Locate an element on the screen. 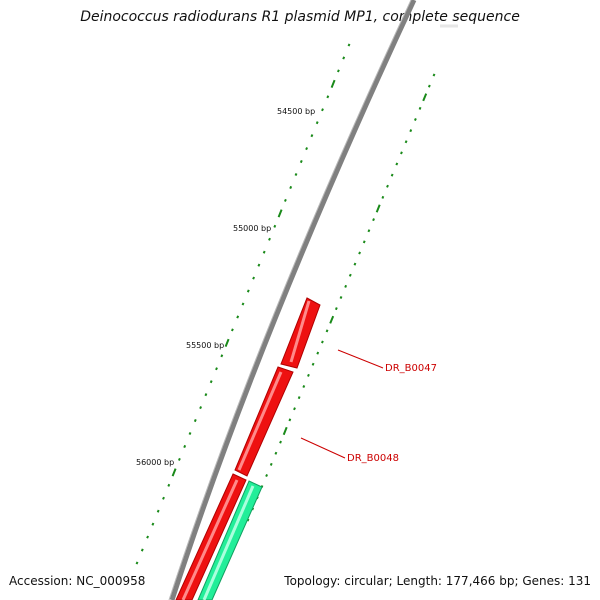 The image size is (600, 600). position-label: 56000 bp is located at coordinates (155, 462).